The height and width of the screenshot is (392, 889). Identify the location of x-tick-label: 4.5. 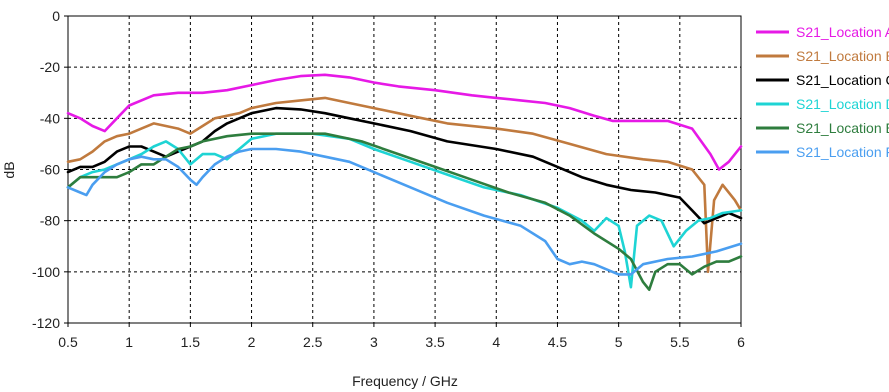
(558, 342).